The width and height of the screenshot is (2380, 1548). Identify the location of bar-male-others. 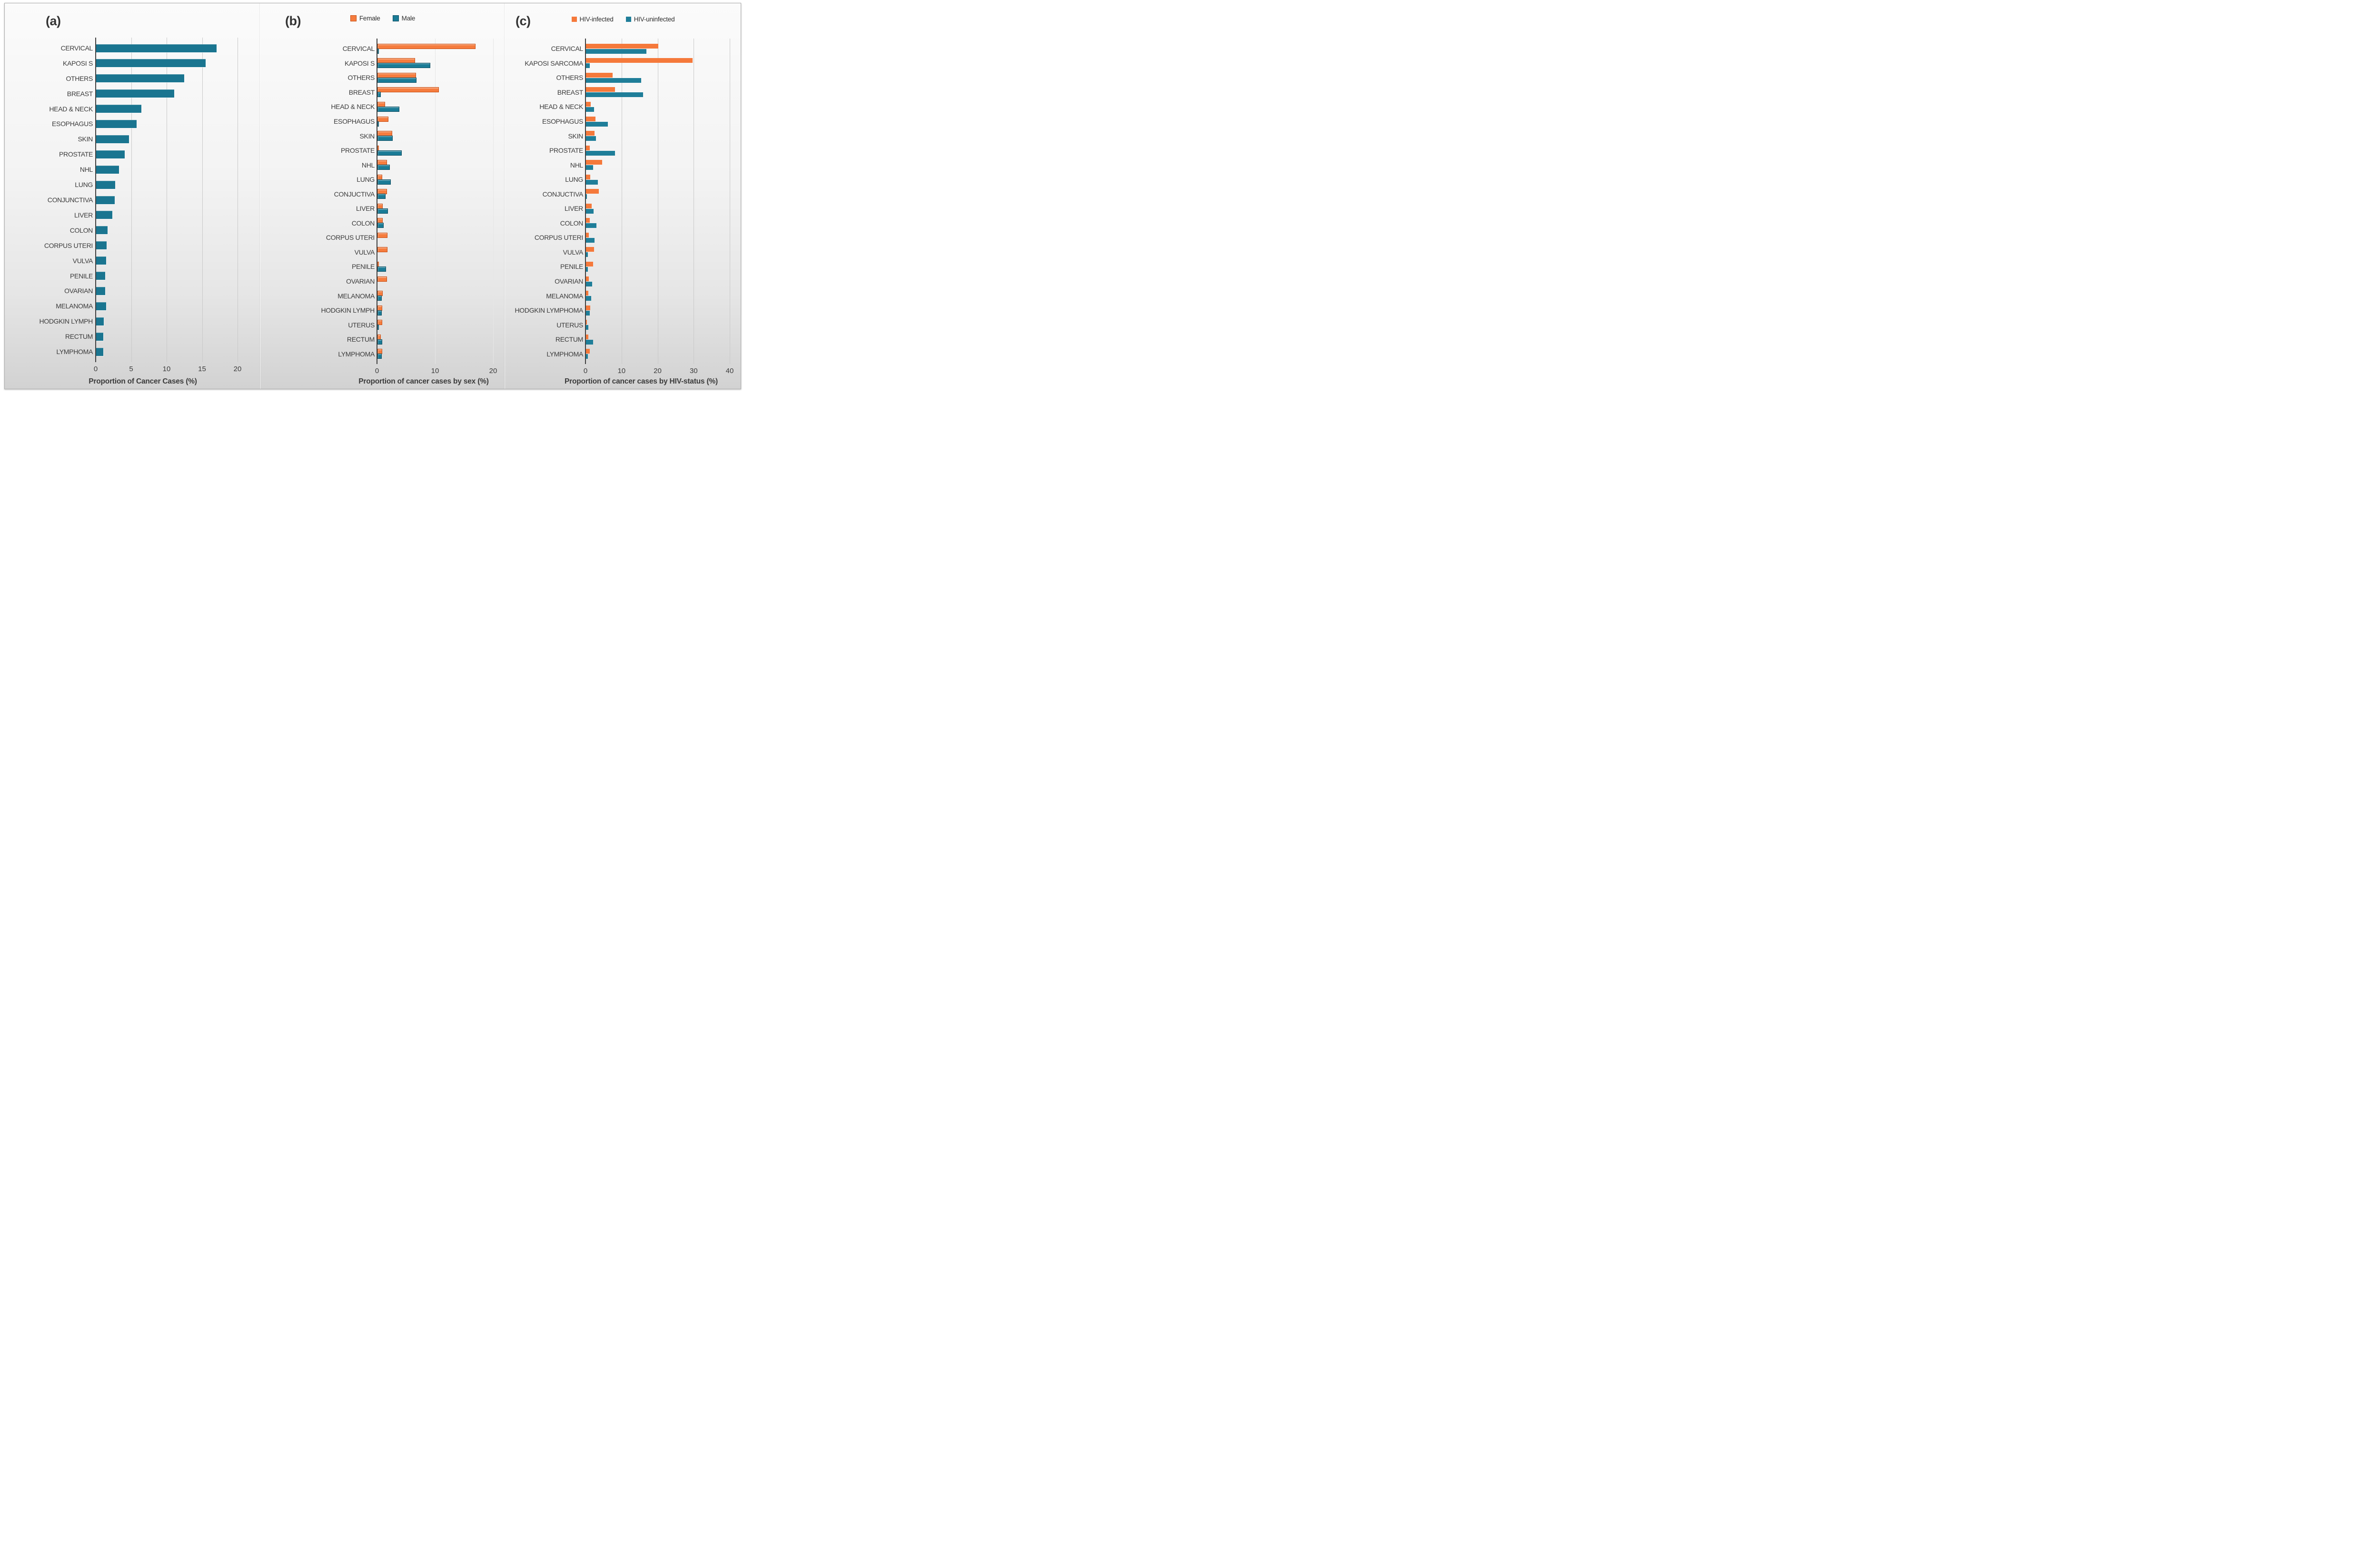
(396, 80).